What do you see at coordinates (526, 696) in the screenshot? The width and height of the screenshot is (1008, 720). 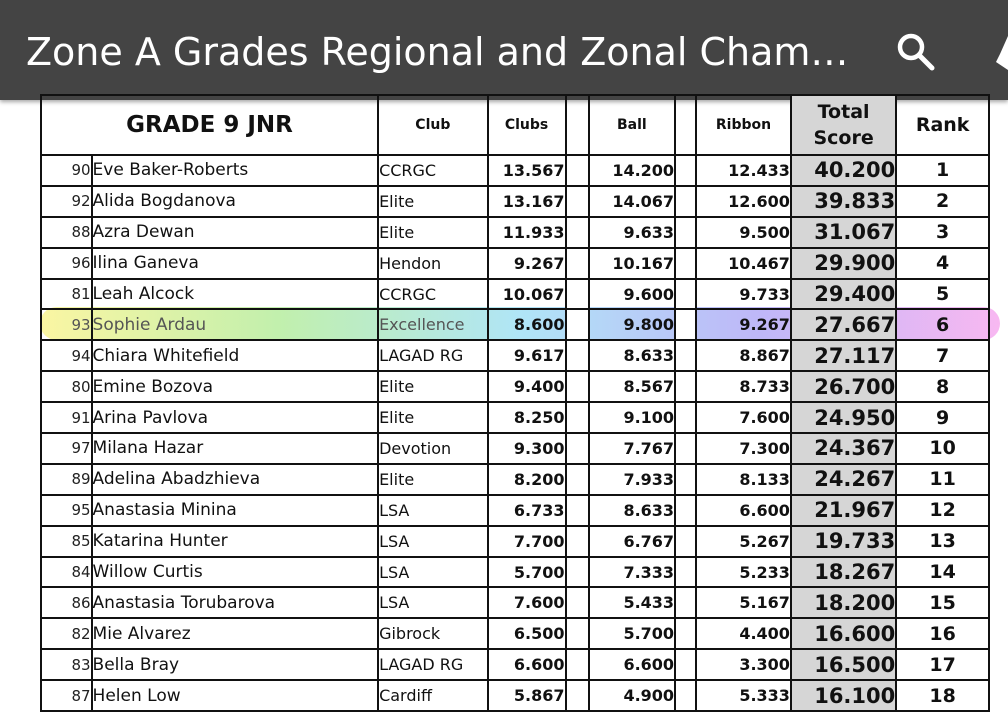 I see `clubs-score: 5.867` at bounding box center [526, 696].